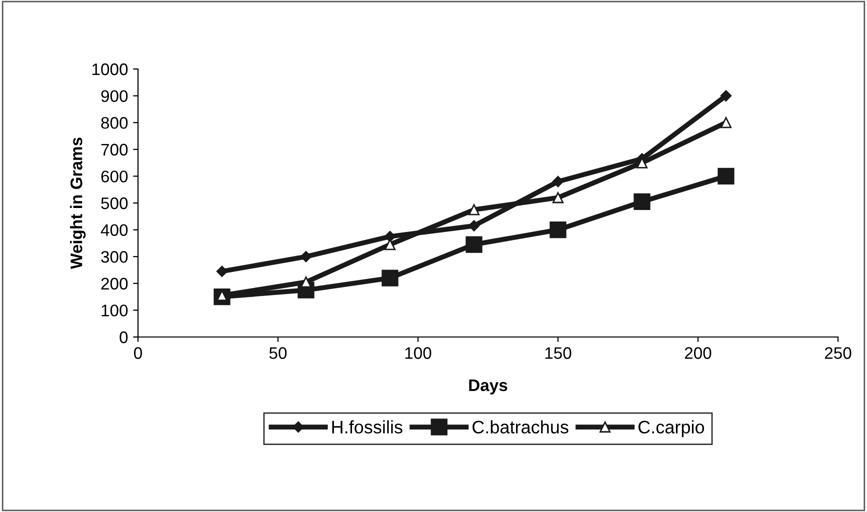 The height and width of the screenshot is (512, 867). I want to click on y-tick-label: 100, so click(115, 310).